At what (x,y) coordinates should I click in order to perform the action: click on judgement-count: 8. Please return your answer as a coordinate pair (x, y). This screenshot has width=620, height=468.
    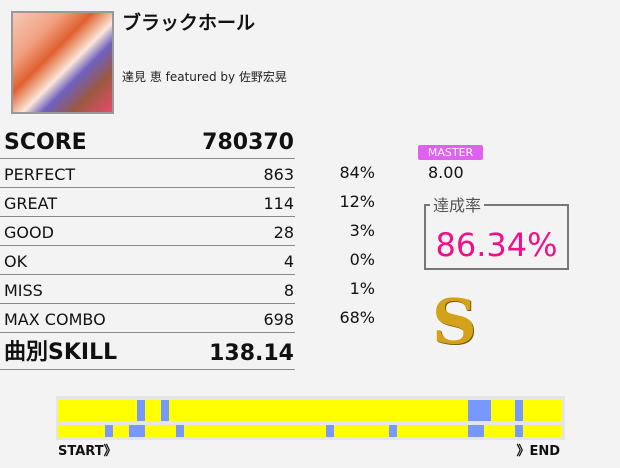
    Looking at the image, I should click on (288, 290).